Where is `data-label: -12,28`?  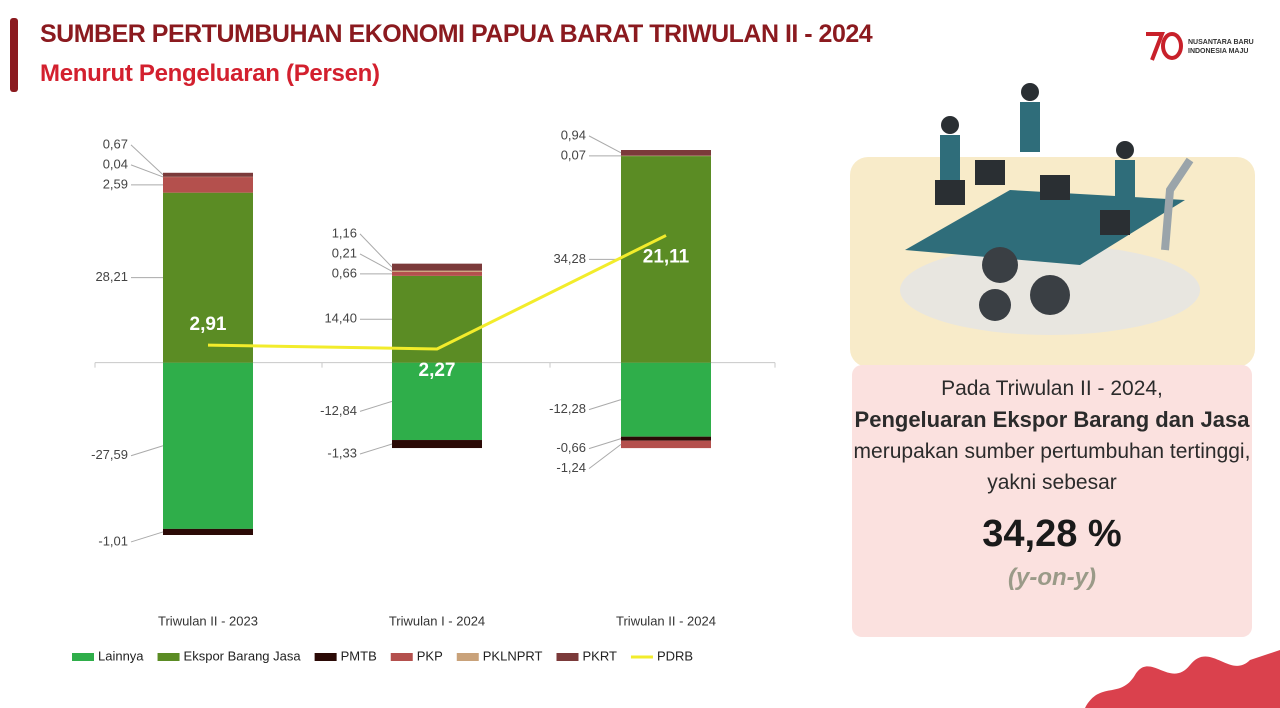 data-label: -12,28 is located at coordinates (567, 408).